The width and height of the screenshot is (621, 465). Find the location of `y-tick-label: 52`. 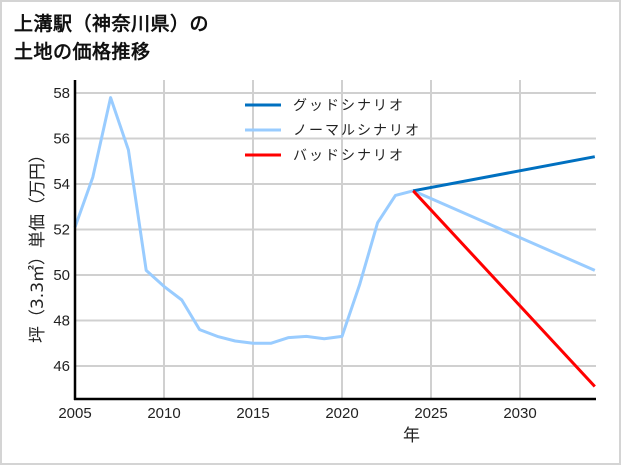

y-tick-label: 52 is located at coordinates (61, 230).